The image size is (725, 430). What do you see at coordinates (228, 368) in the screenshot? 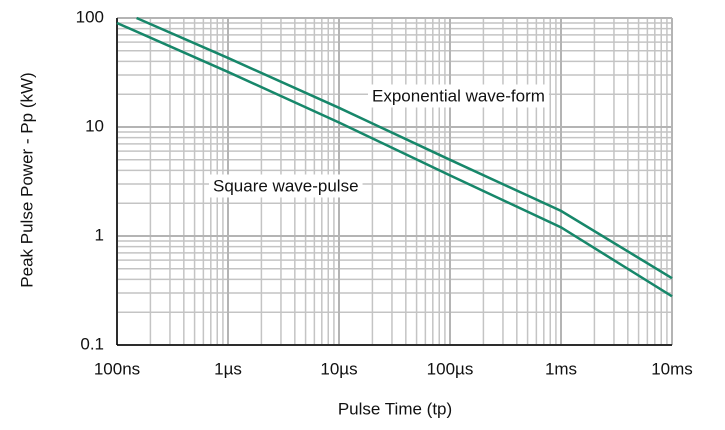
I see `x-tick-label: 1µs` at bounding box center [228, 368].